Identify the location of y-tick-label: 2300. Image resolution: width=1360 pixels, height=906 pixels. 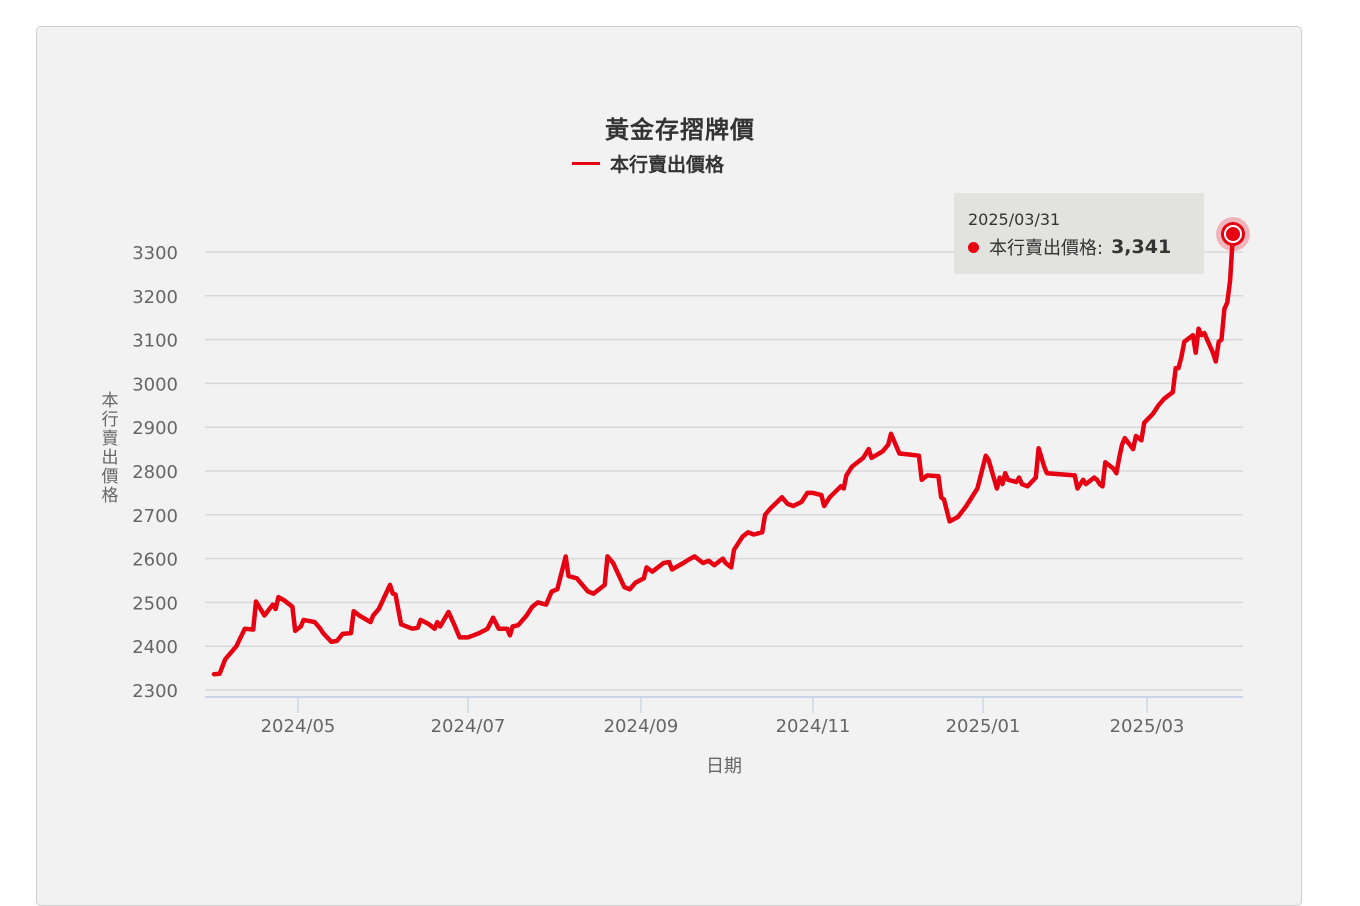
(155, 691).